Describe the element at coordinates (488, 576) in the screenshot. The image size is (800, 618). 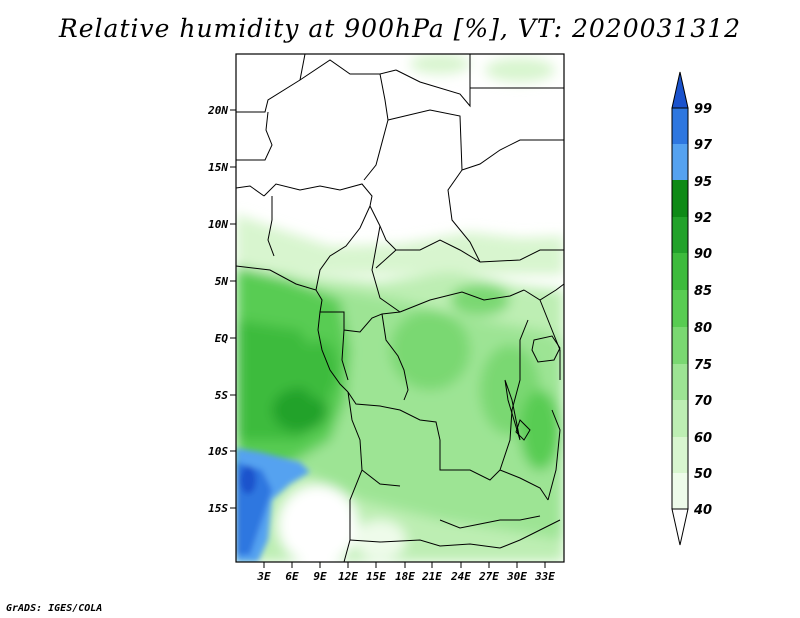
I see `lon-label: 27E` at that location.